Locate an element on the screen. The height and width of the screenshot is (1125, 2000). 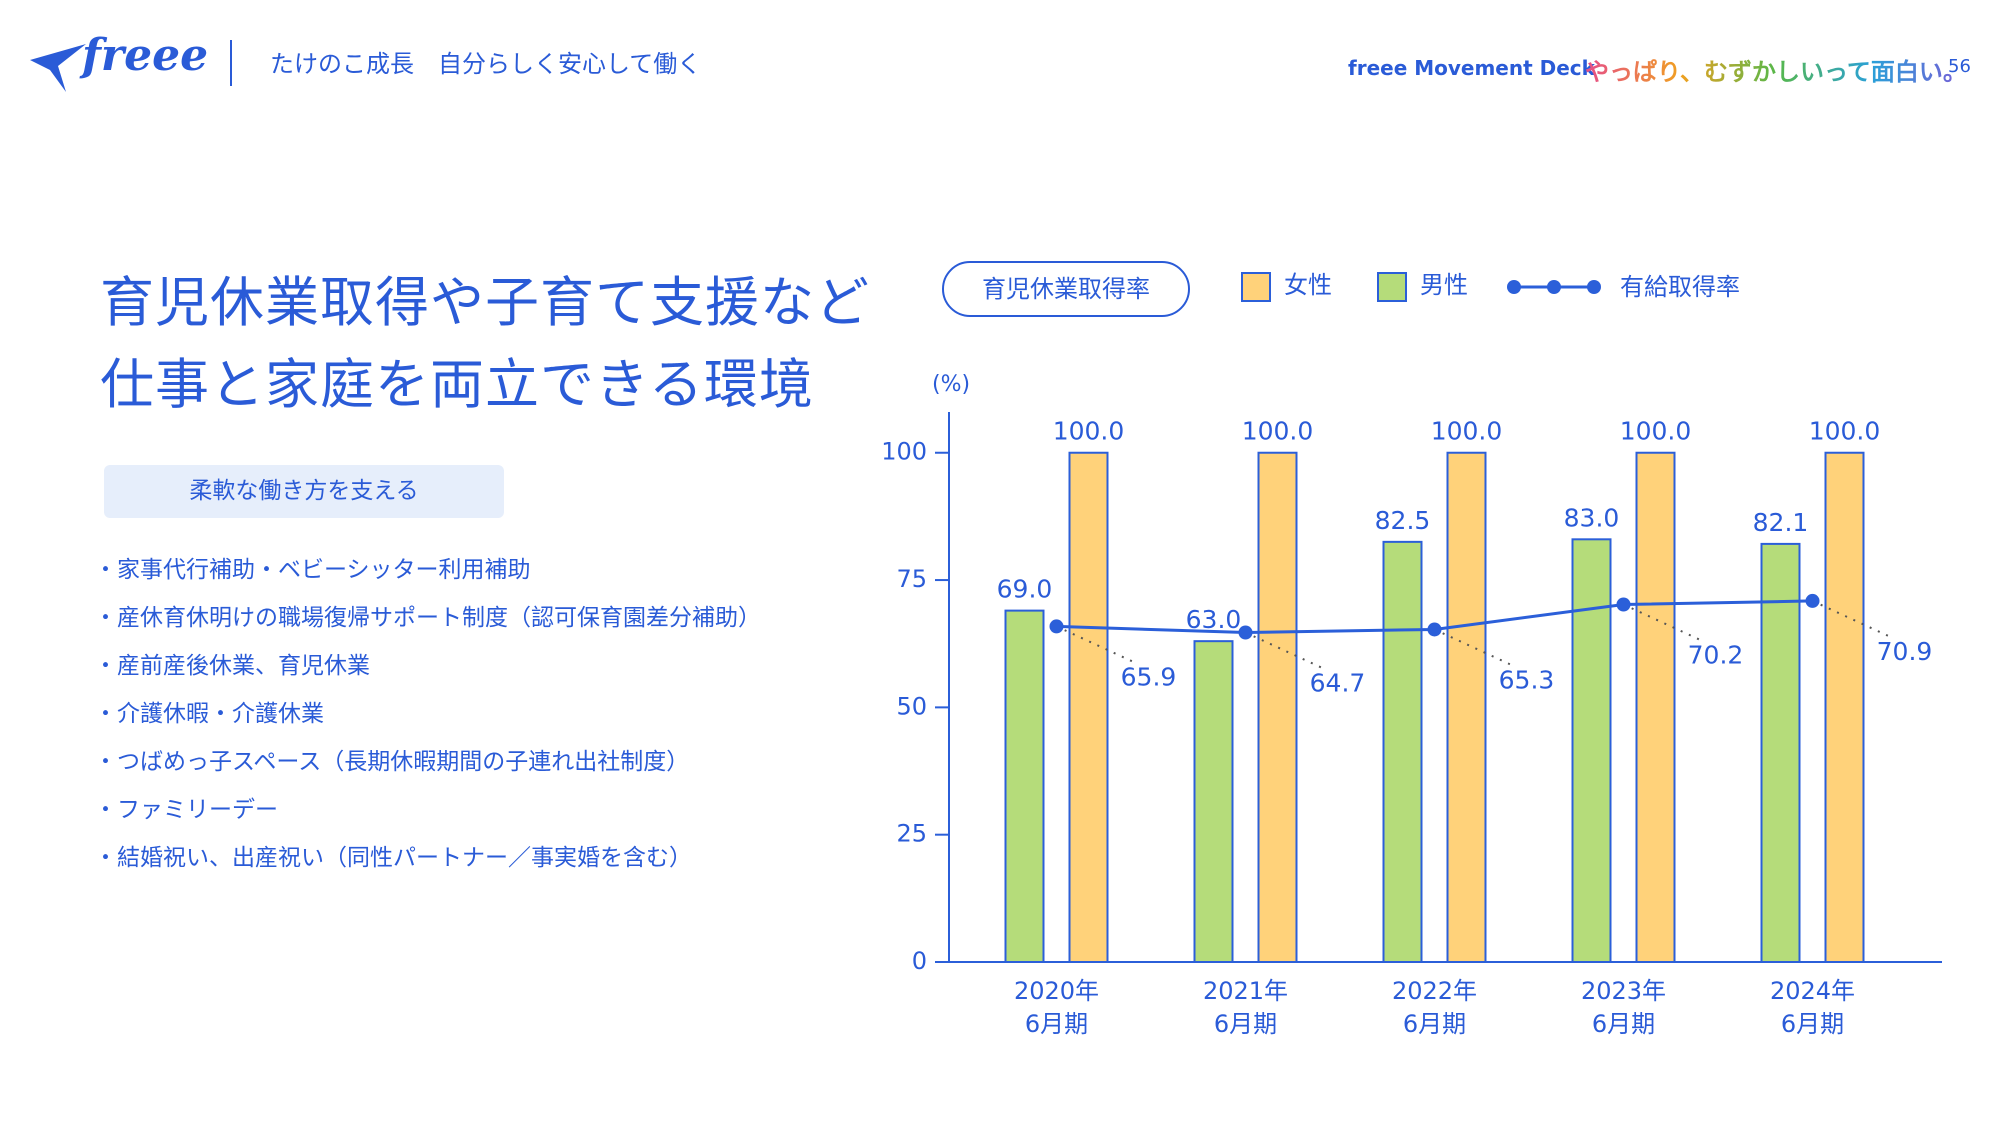
separator is located at coordinates (231, 63).